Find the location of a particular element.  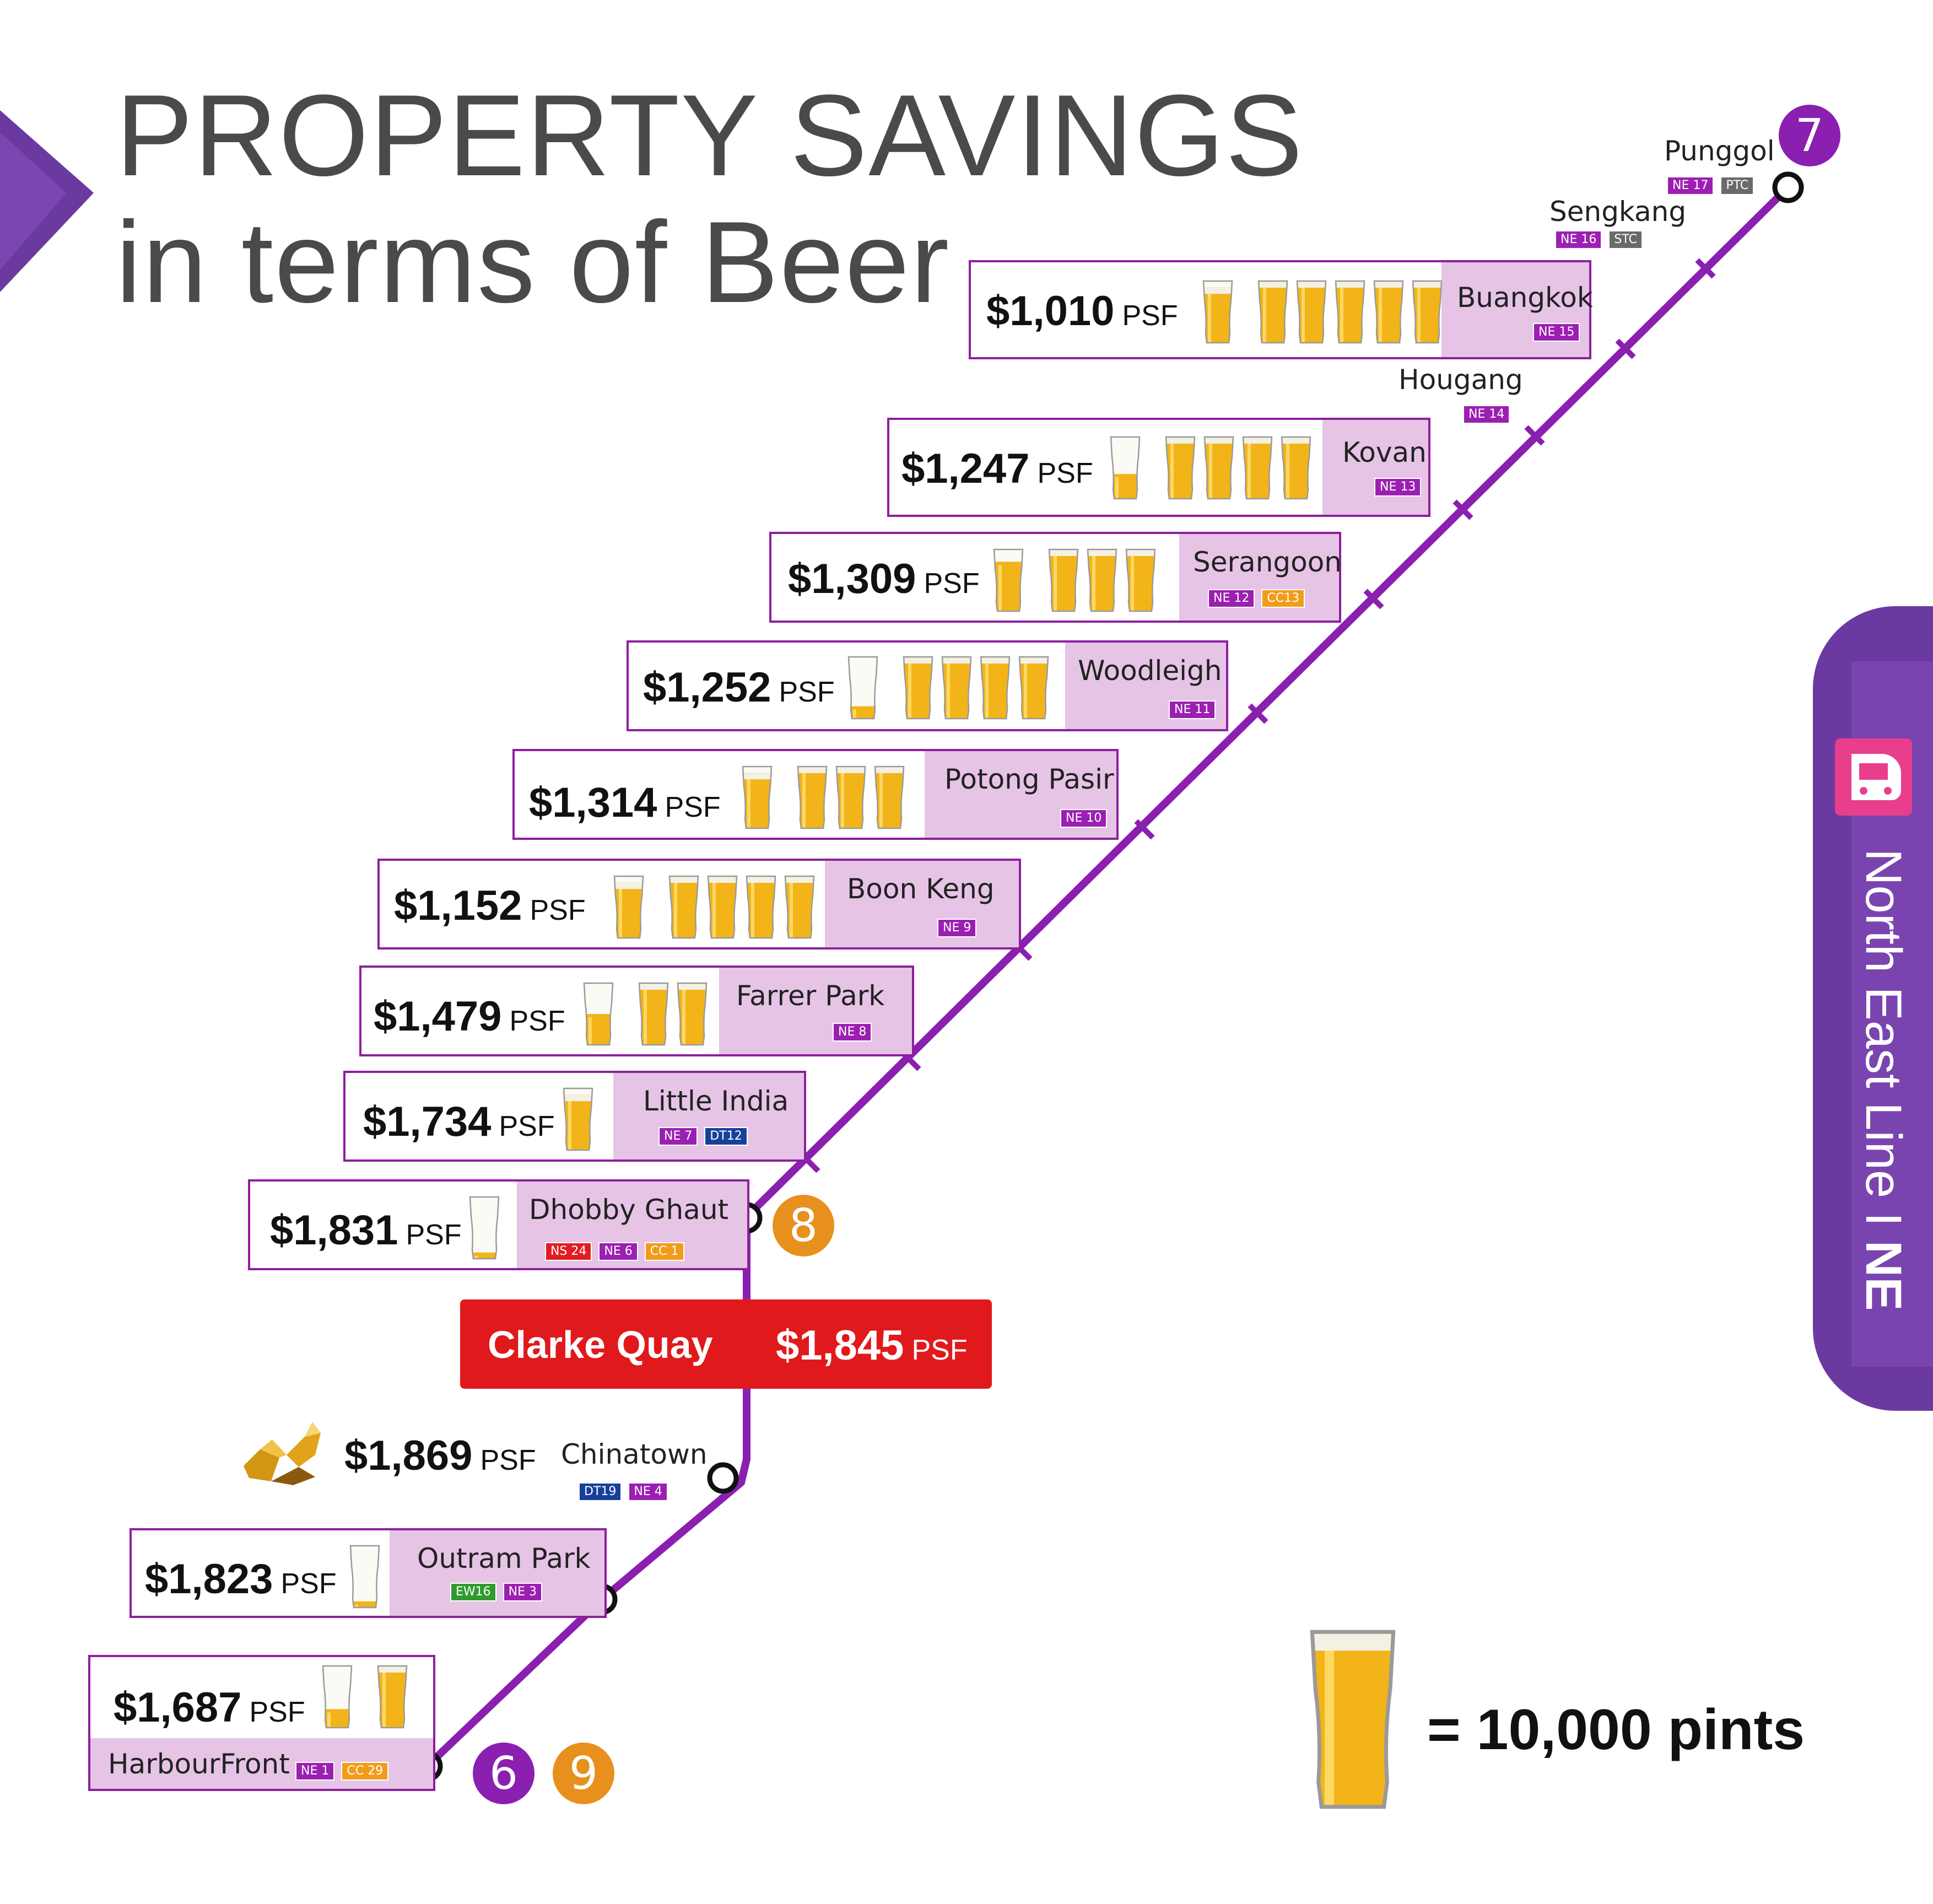

station-codes-farrer-park: NE 8 is located at coordinates (852, 1032).